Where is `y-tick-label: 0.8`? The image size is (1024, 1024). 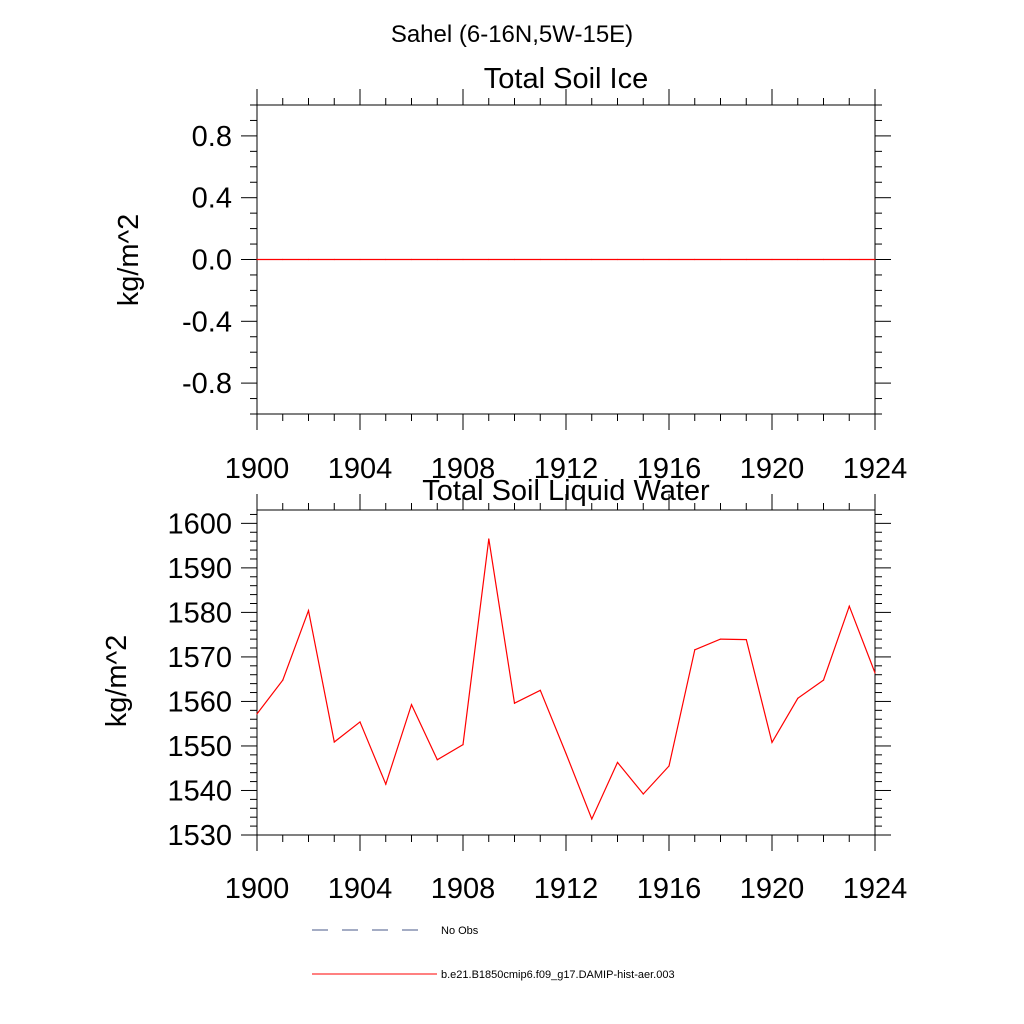
y-tick-label: 0.8 is located at coordinates (212, 137).